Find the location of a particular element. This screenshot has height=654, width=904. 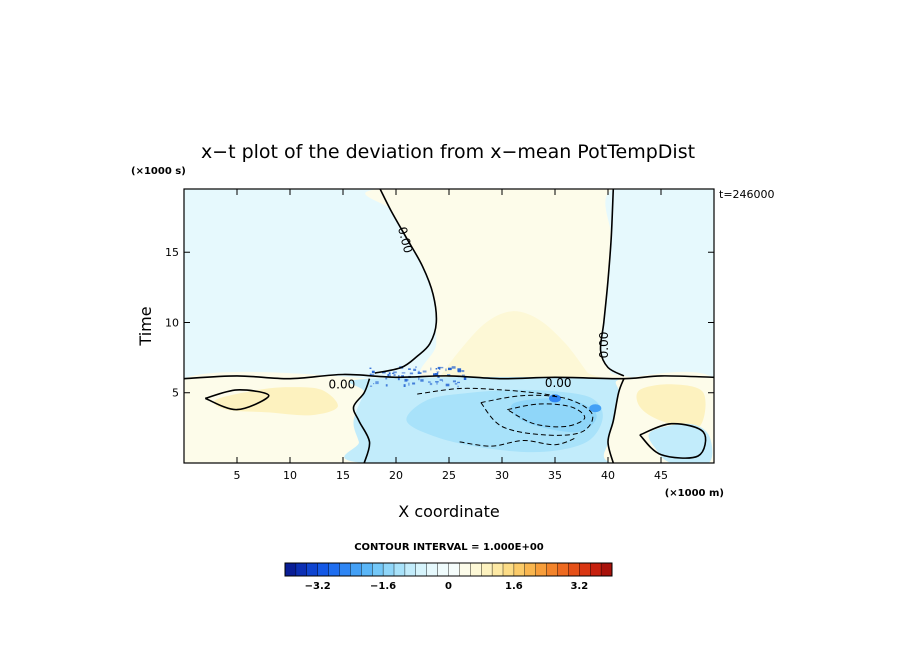

y-unit-label: (×1000 s) is located at coordinates (158, 171).